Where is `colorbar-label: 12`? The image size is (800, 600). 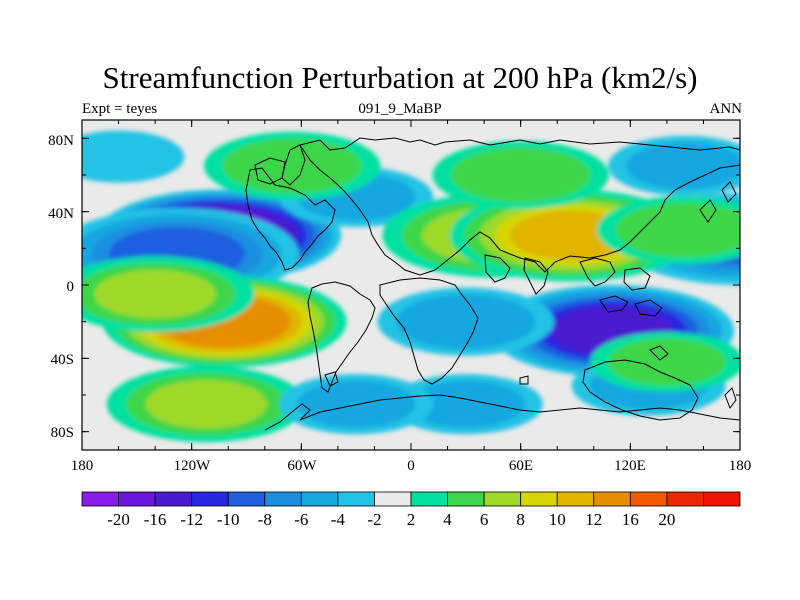 colorbar-label: 12 is located at coordinates (594, 519).